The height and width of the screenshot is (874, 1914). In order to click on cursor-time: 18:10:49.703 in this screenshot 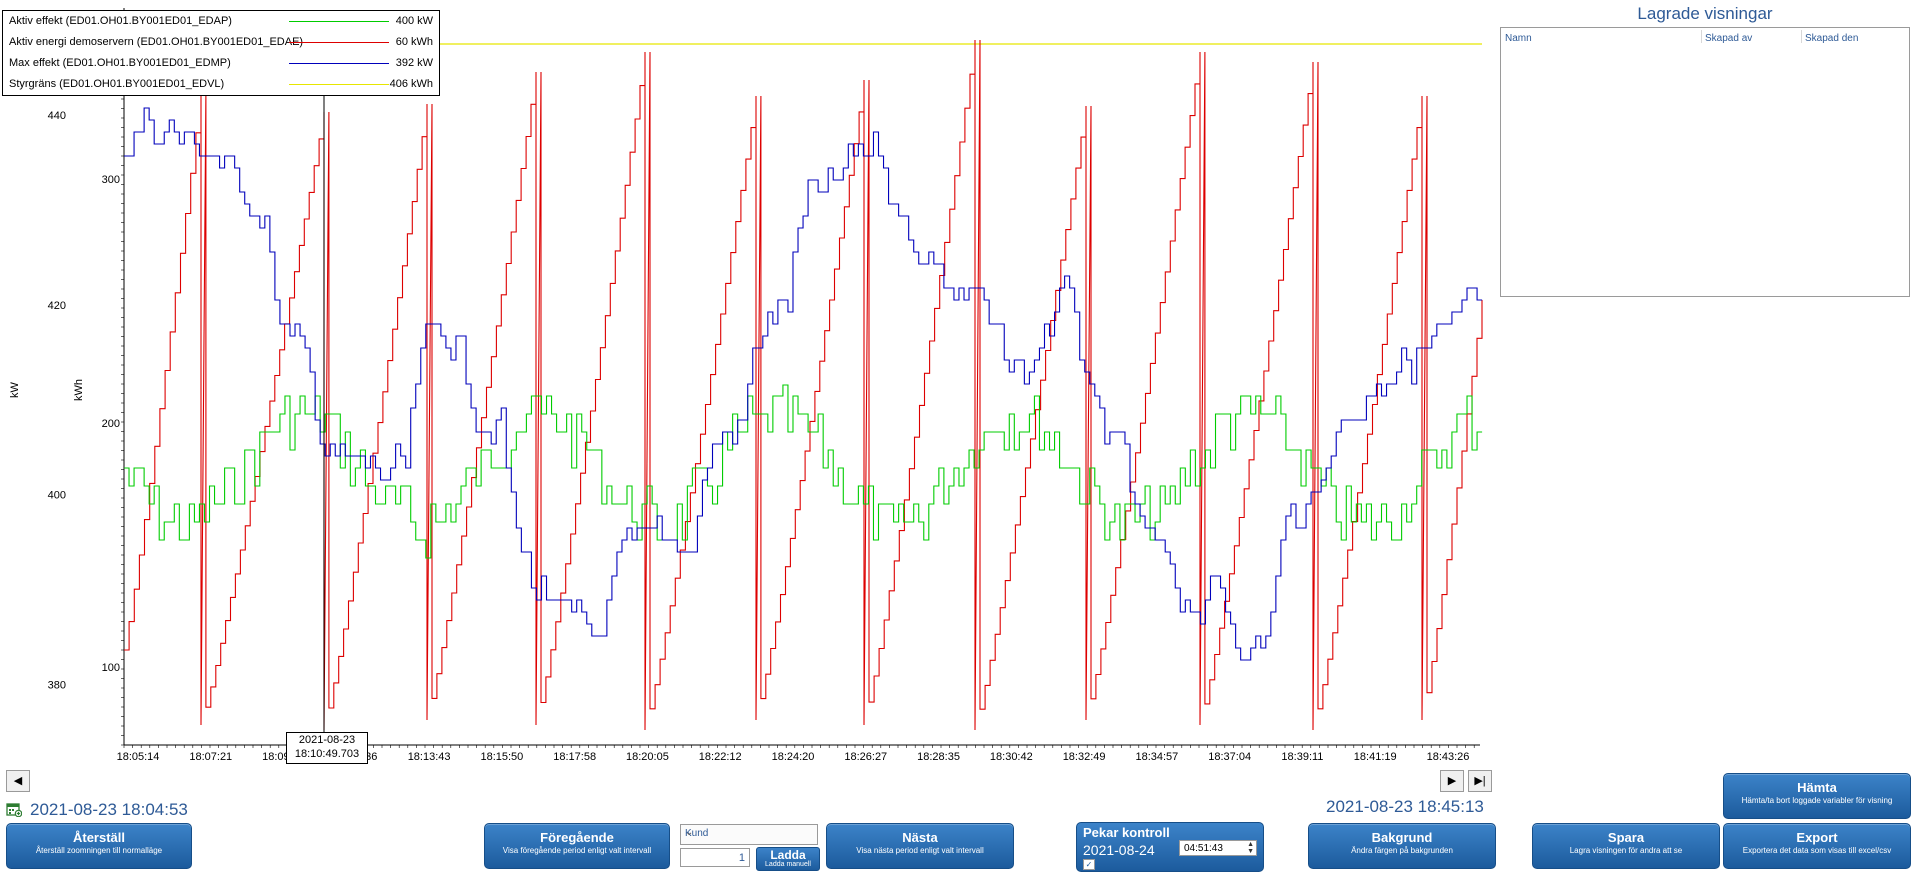, I will do `click(327, 754)`.